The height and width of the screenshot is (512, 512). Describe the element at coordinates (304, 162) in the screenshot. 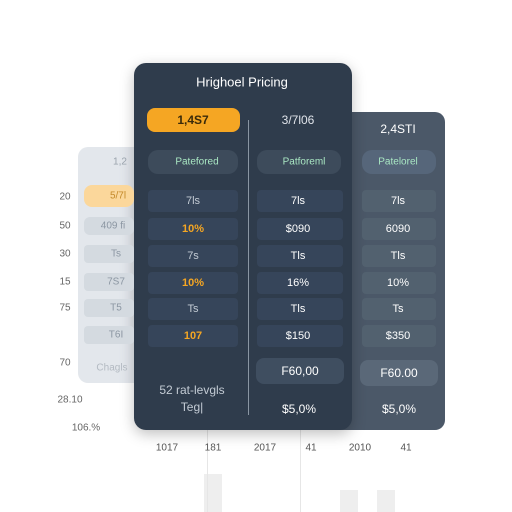

I see `badge: Patforeml` at that location.